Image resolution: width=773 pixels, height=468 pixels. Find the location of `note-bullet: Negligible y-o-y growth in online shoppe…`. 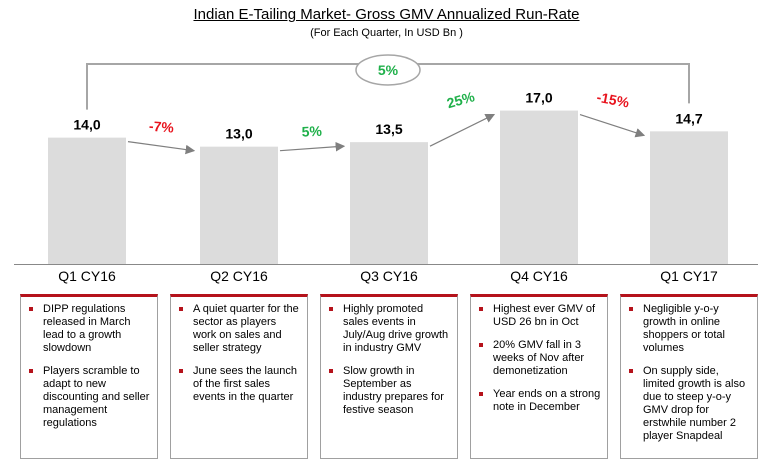

note-bullet: Negligible y-o-y growth in online shoppe… is located at coordinates (689, 329).